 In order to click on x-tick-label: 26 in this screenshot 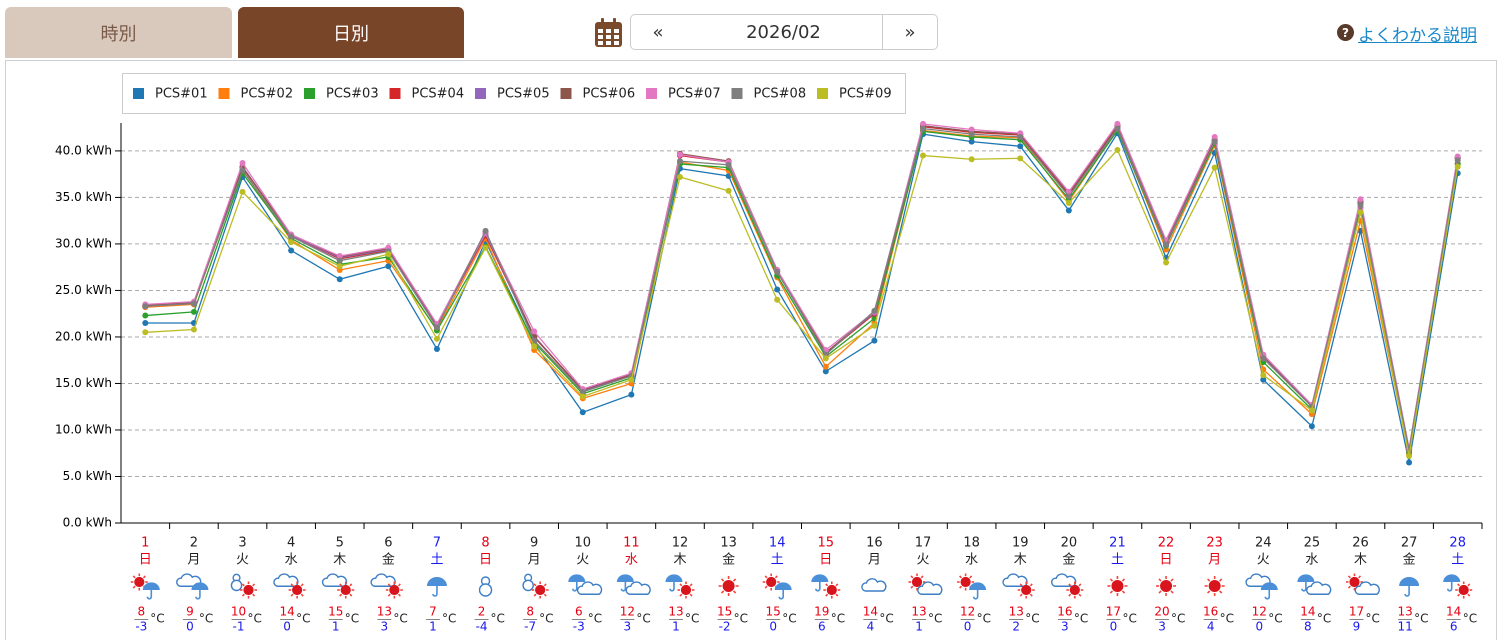, I will do `click(1360, 543)`.